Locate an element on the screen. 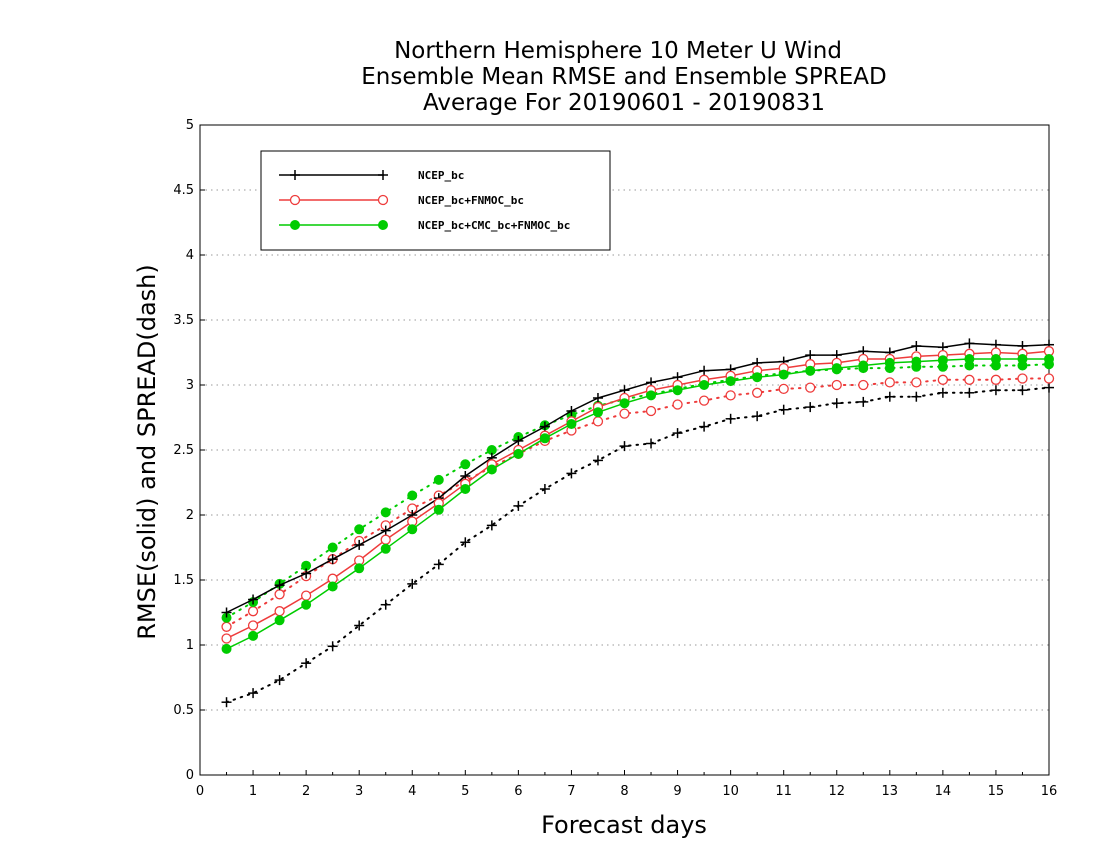 The width and height of the screenshot is (1100, 850). legend-entry: NCEP_bc+FNMOC_bc is located at coordinates (401, 200).